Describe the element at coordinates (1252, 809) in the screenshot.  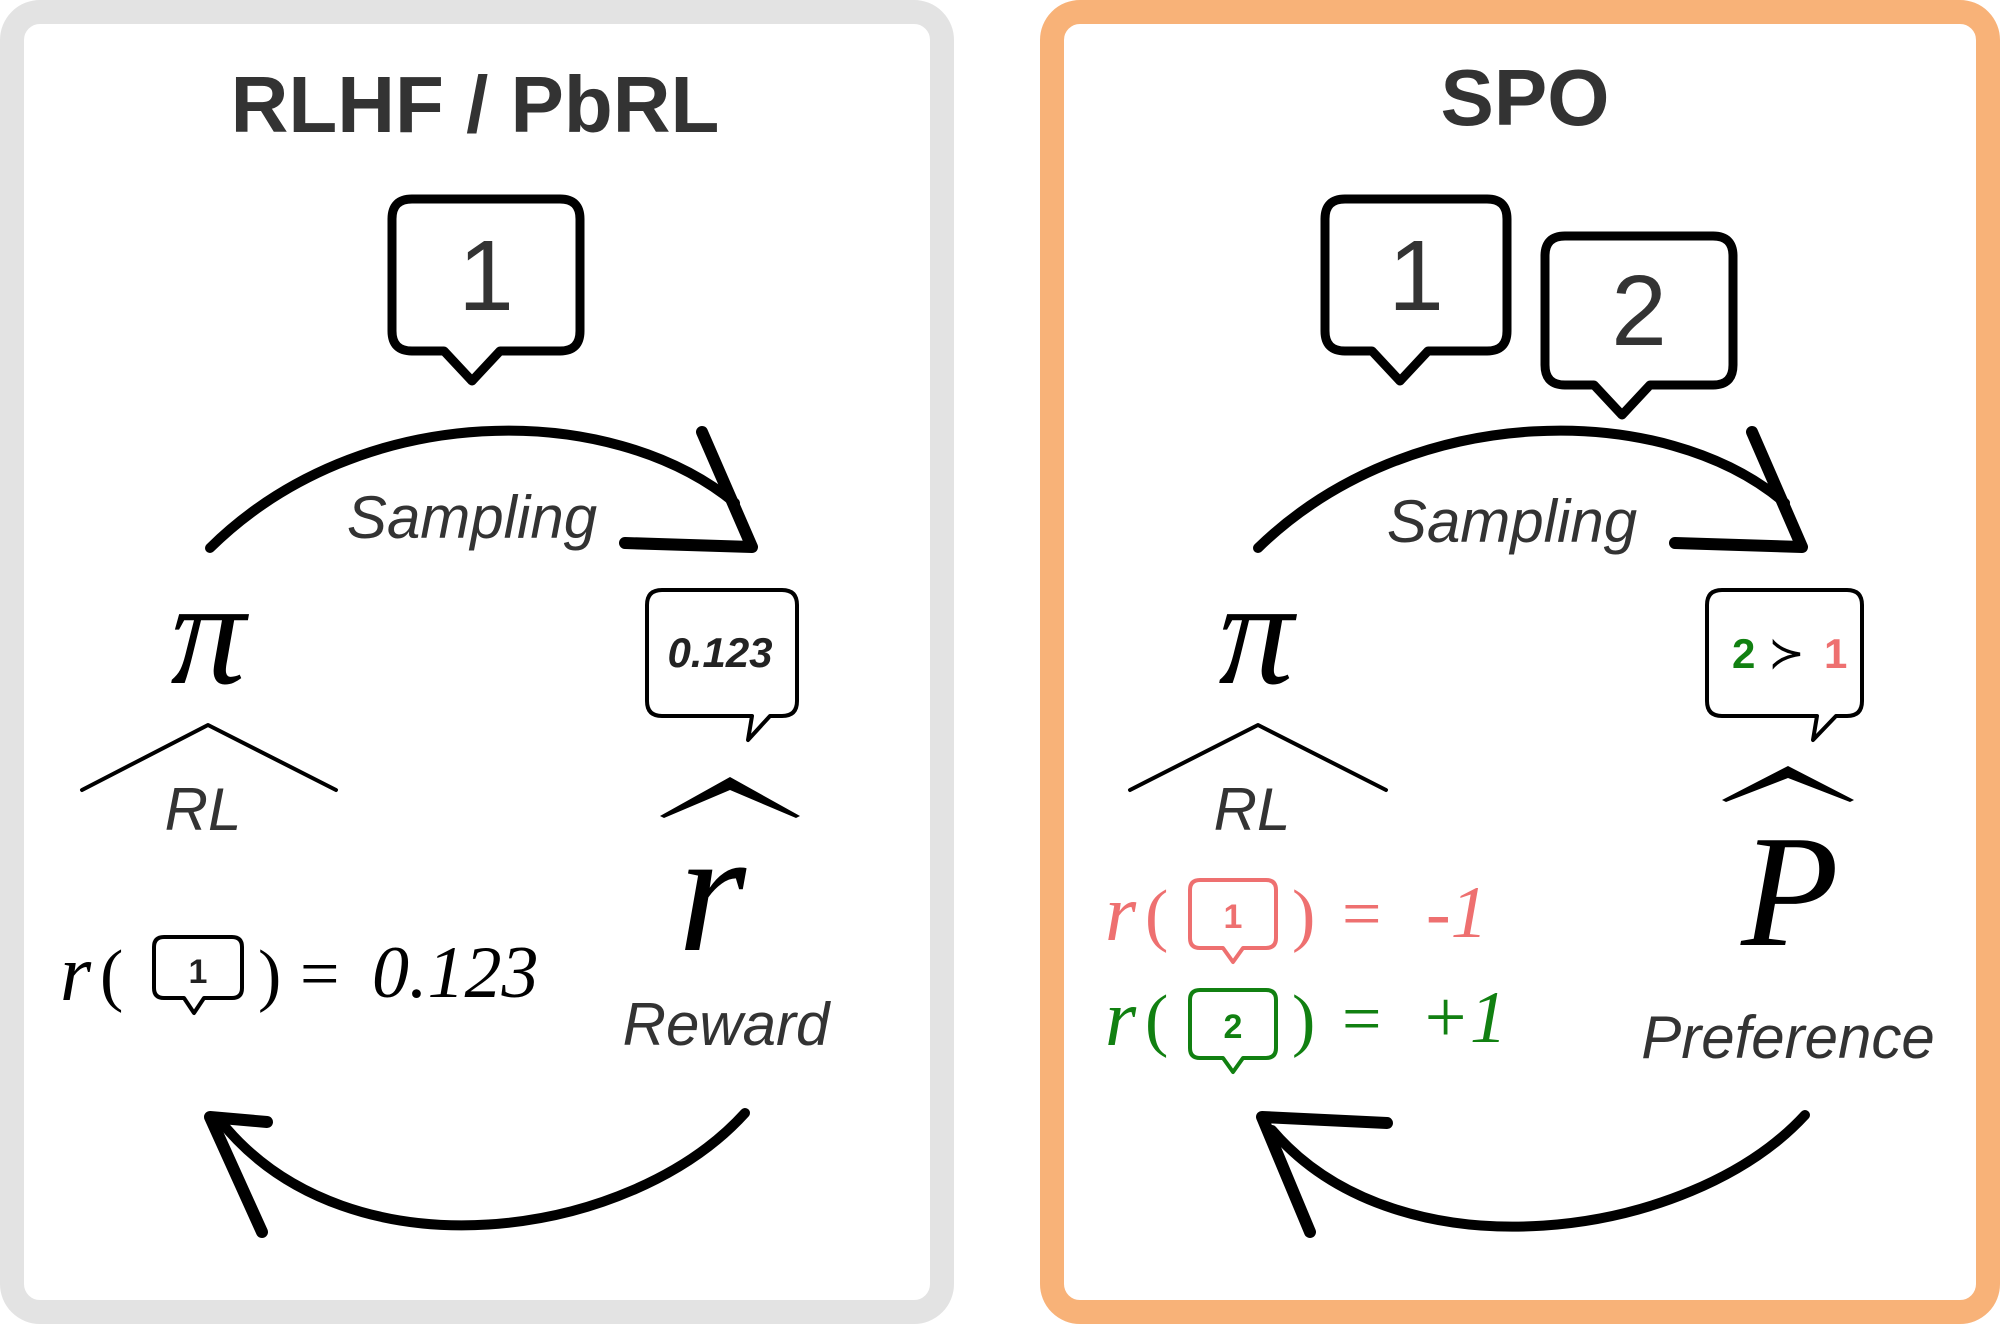
I see `right-rl-label: RL` at that location.